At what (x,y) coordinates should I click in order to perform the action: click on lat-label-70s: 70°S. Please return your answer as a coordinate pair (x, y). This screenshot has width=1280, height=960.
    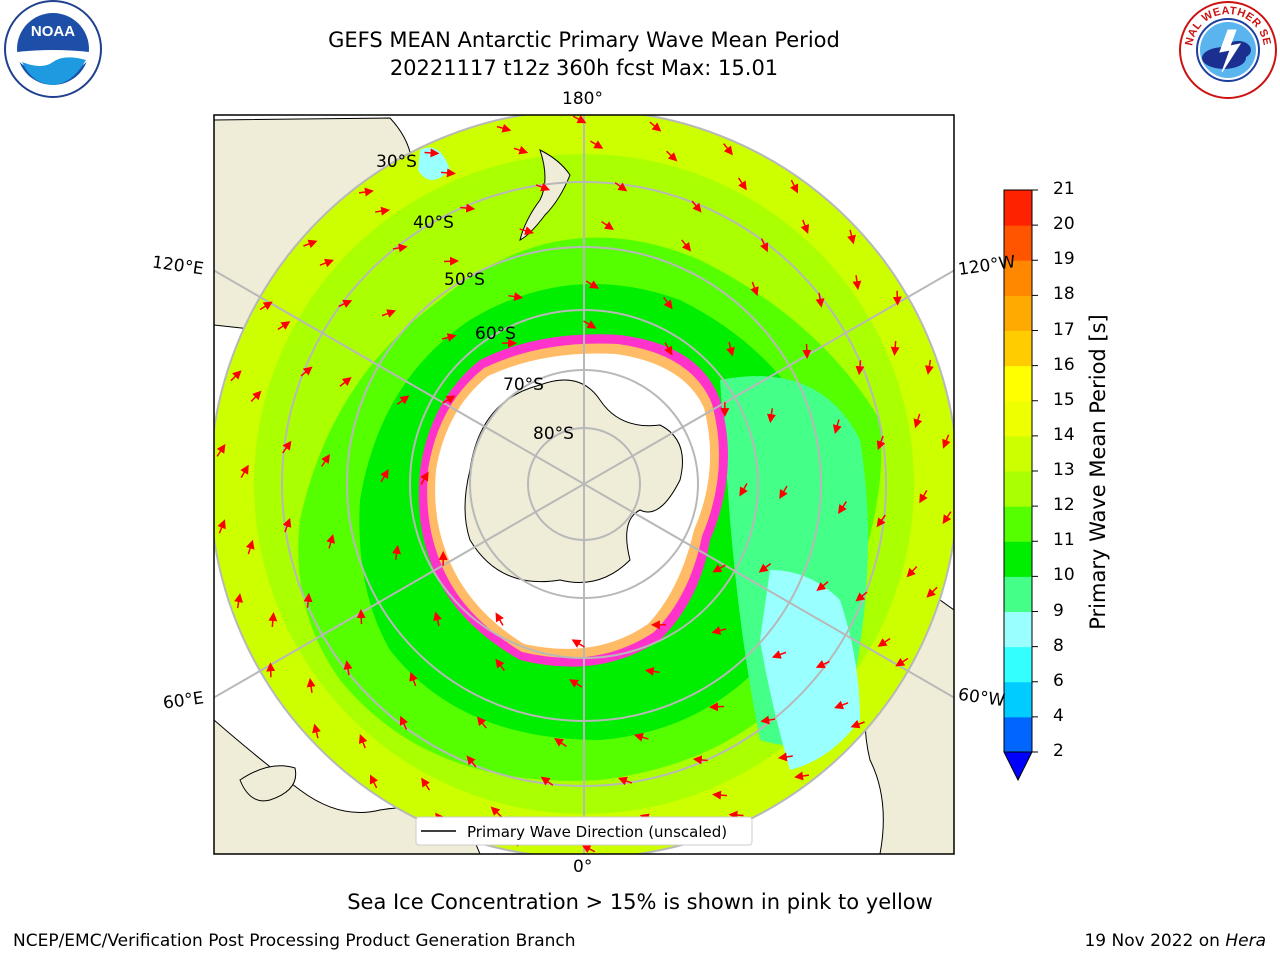
    Looking at the image, I should click on (523, 385).